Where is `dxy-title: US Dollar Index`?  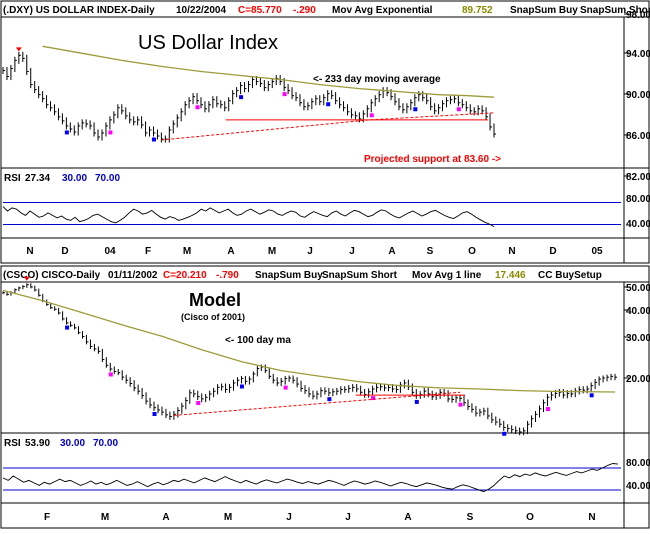 dxy-title: US Dollar Index is located at coordinates (208, 43).